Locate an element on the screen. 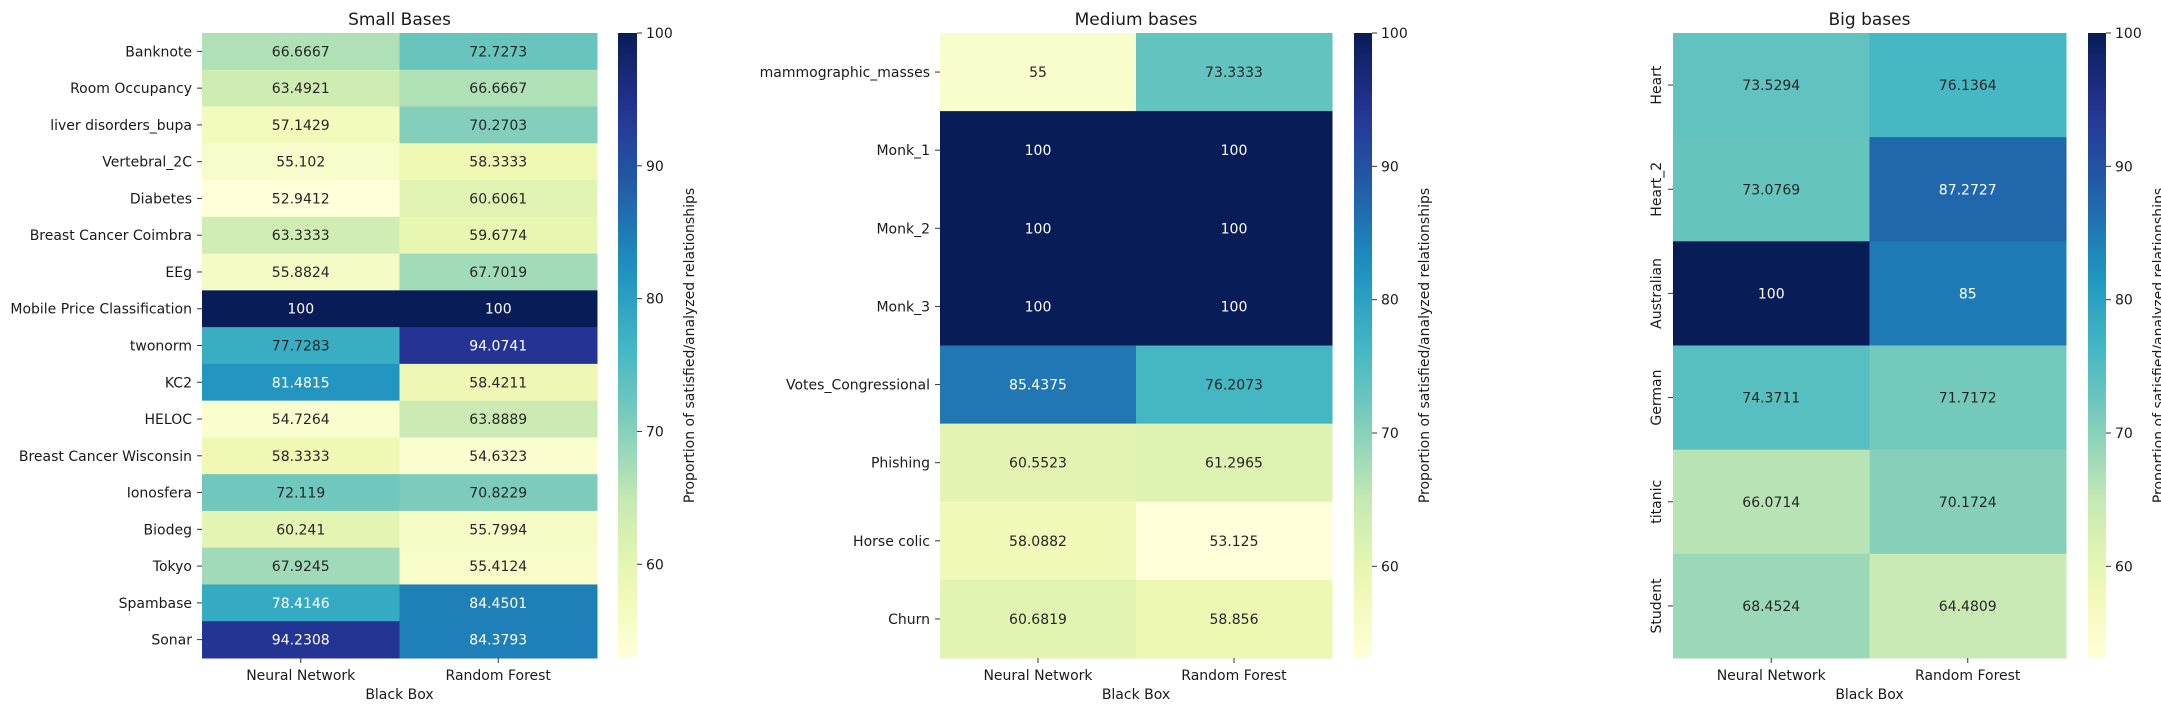 The image size is (2161, 705). cell-value-label: 63.4921 is located at coordinates (301, 89).